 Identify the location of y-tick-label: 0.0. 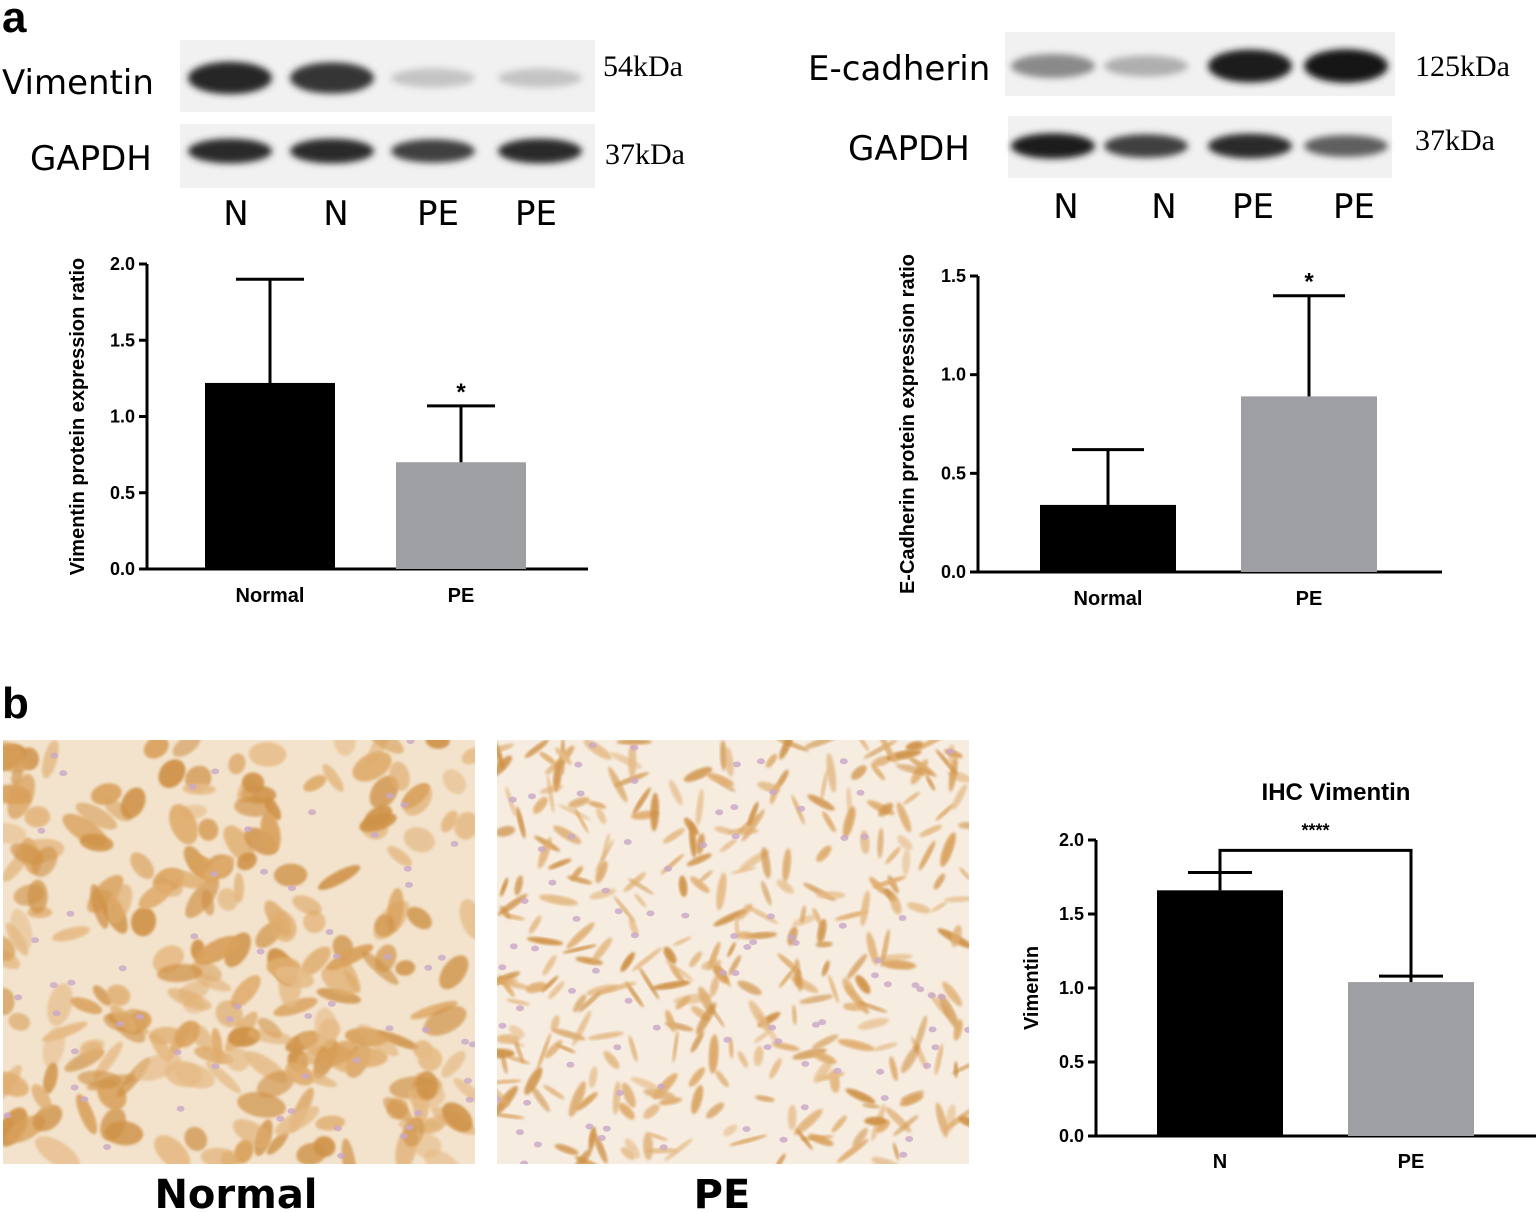
(953, 572).